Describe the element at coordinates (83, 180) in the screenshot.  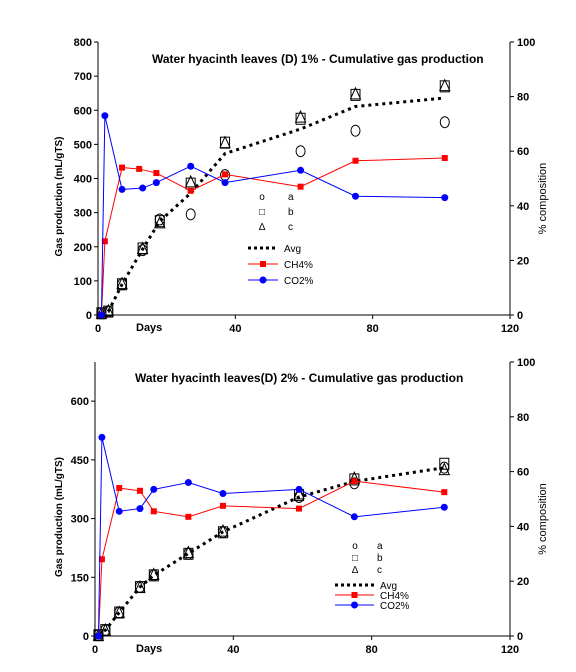
I see `y-tick-label: 400` at that location.